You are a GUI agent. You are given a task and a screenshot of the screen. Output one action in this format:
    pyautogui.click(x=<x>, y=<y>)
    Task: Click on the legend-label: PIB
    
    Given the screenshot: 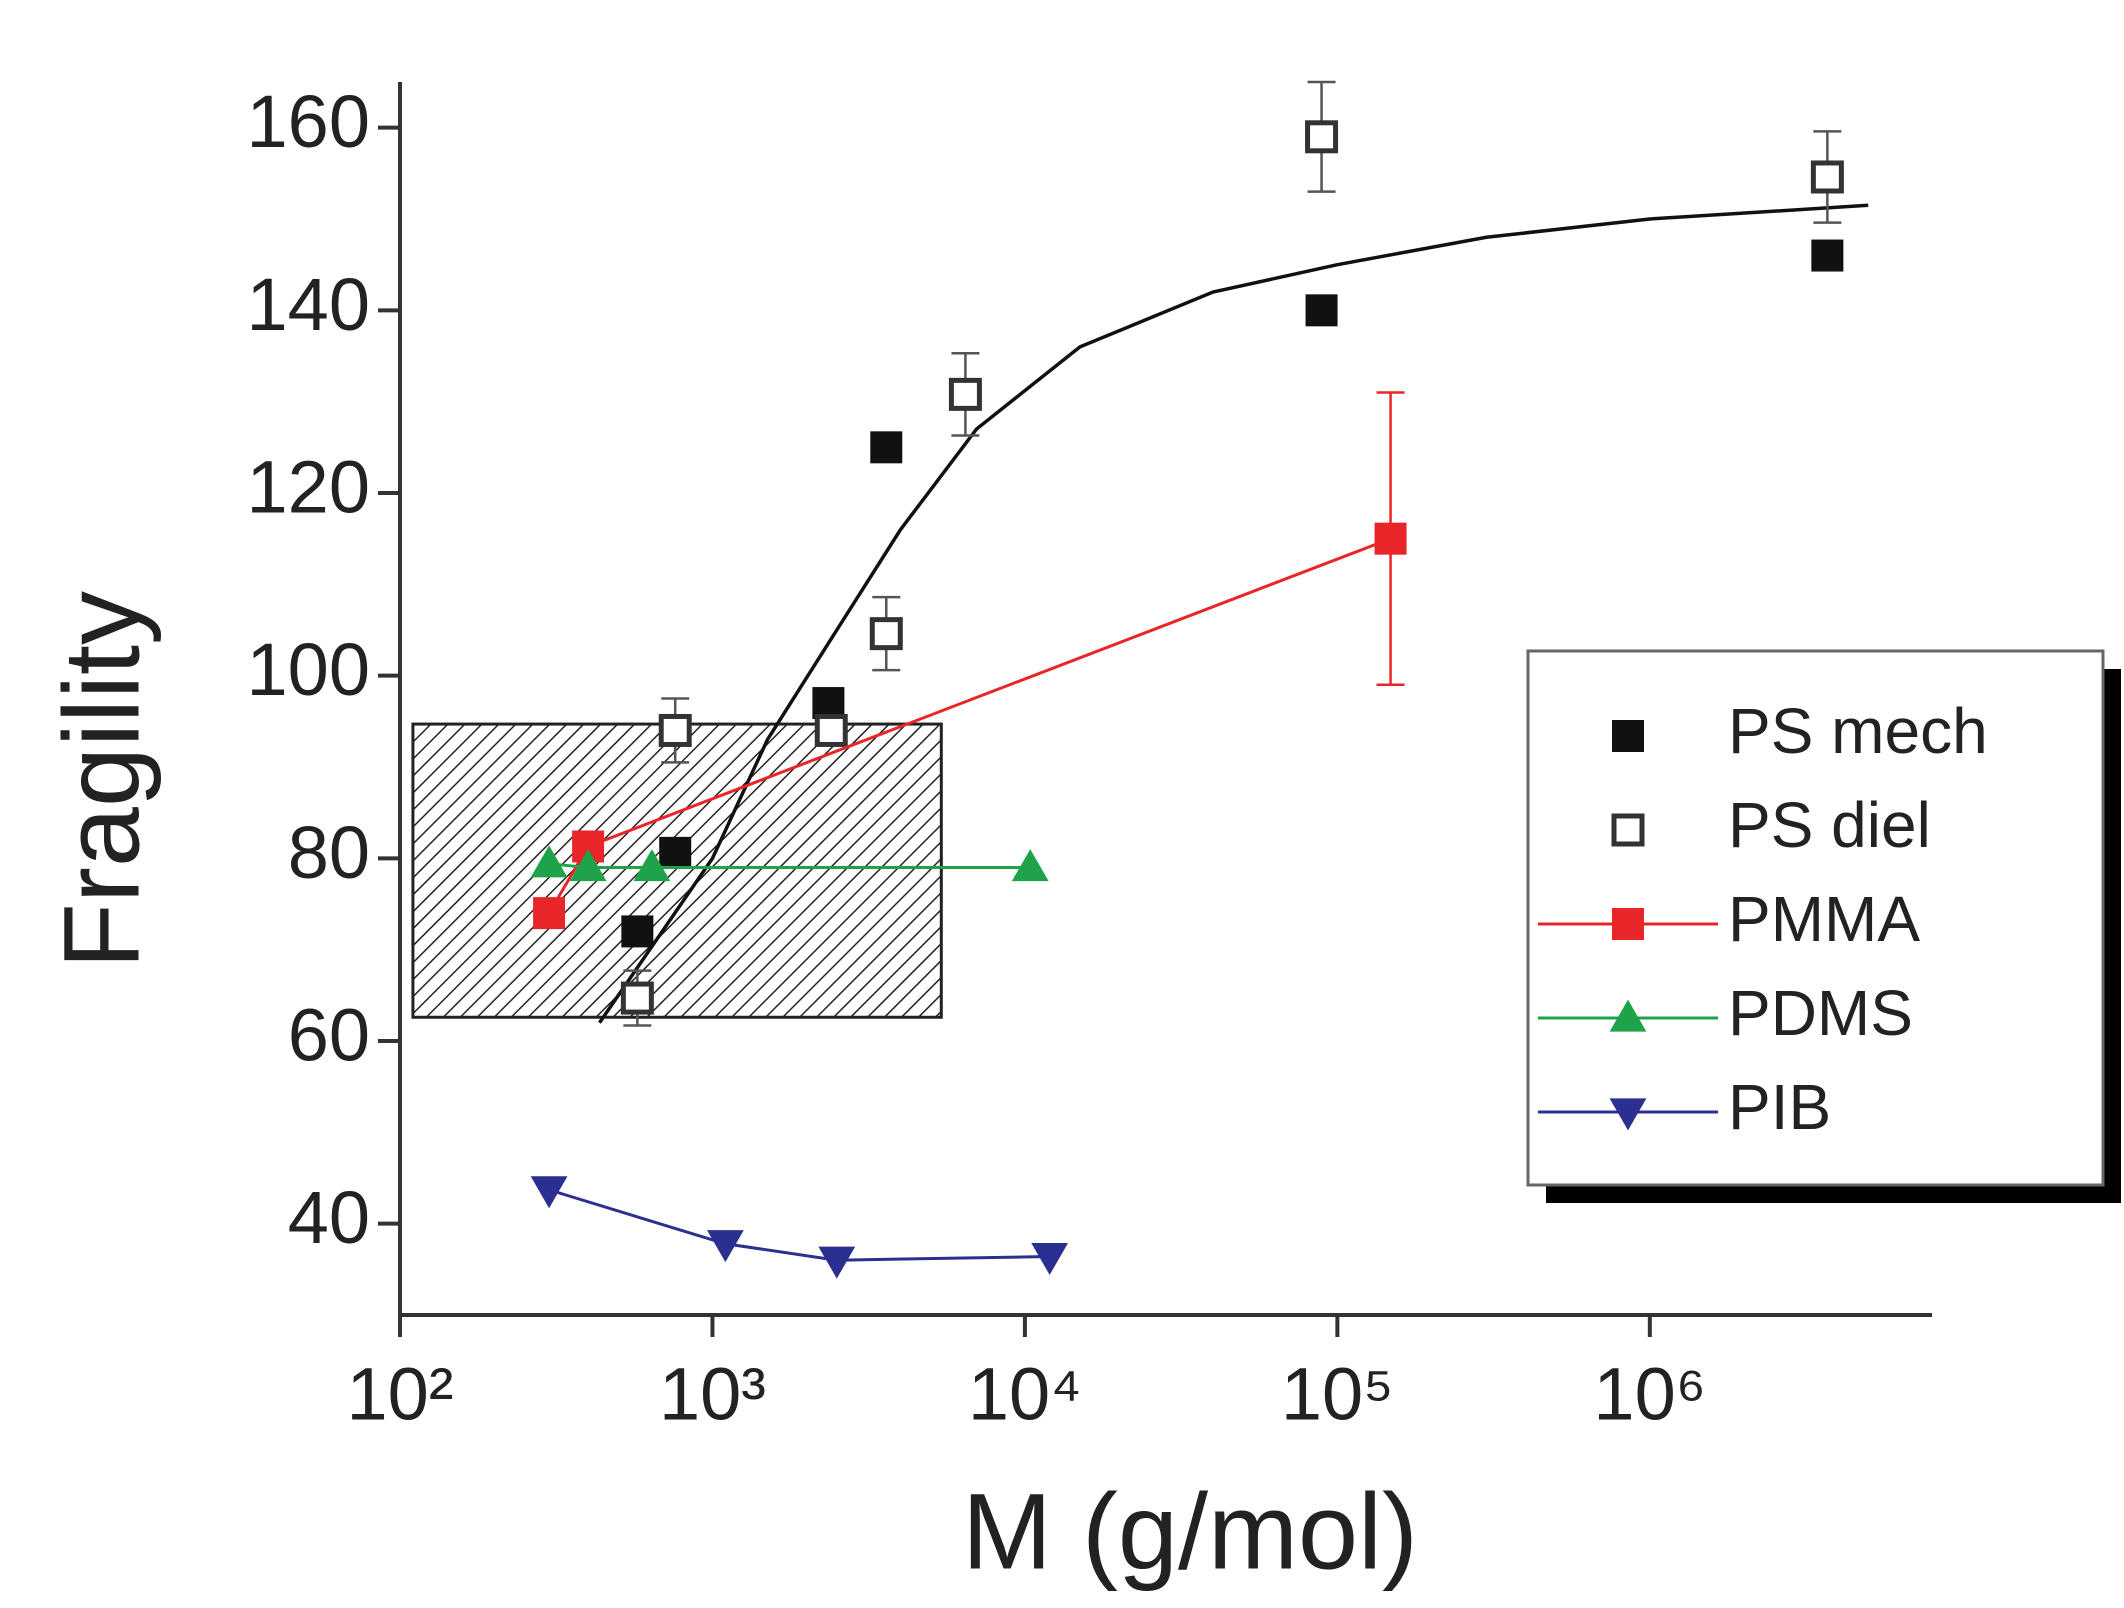 What is the action you would take?
    pyautogui.click(x=1779, y=1107)
    